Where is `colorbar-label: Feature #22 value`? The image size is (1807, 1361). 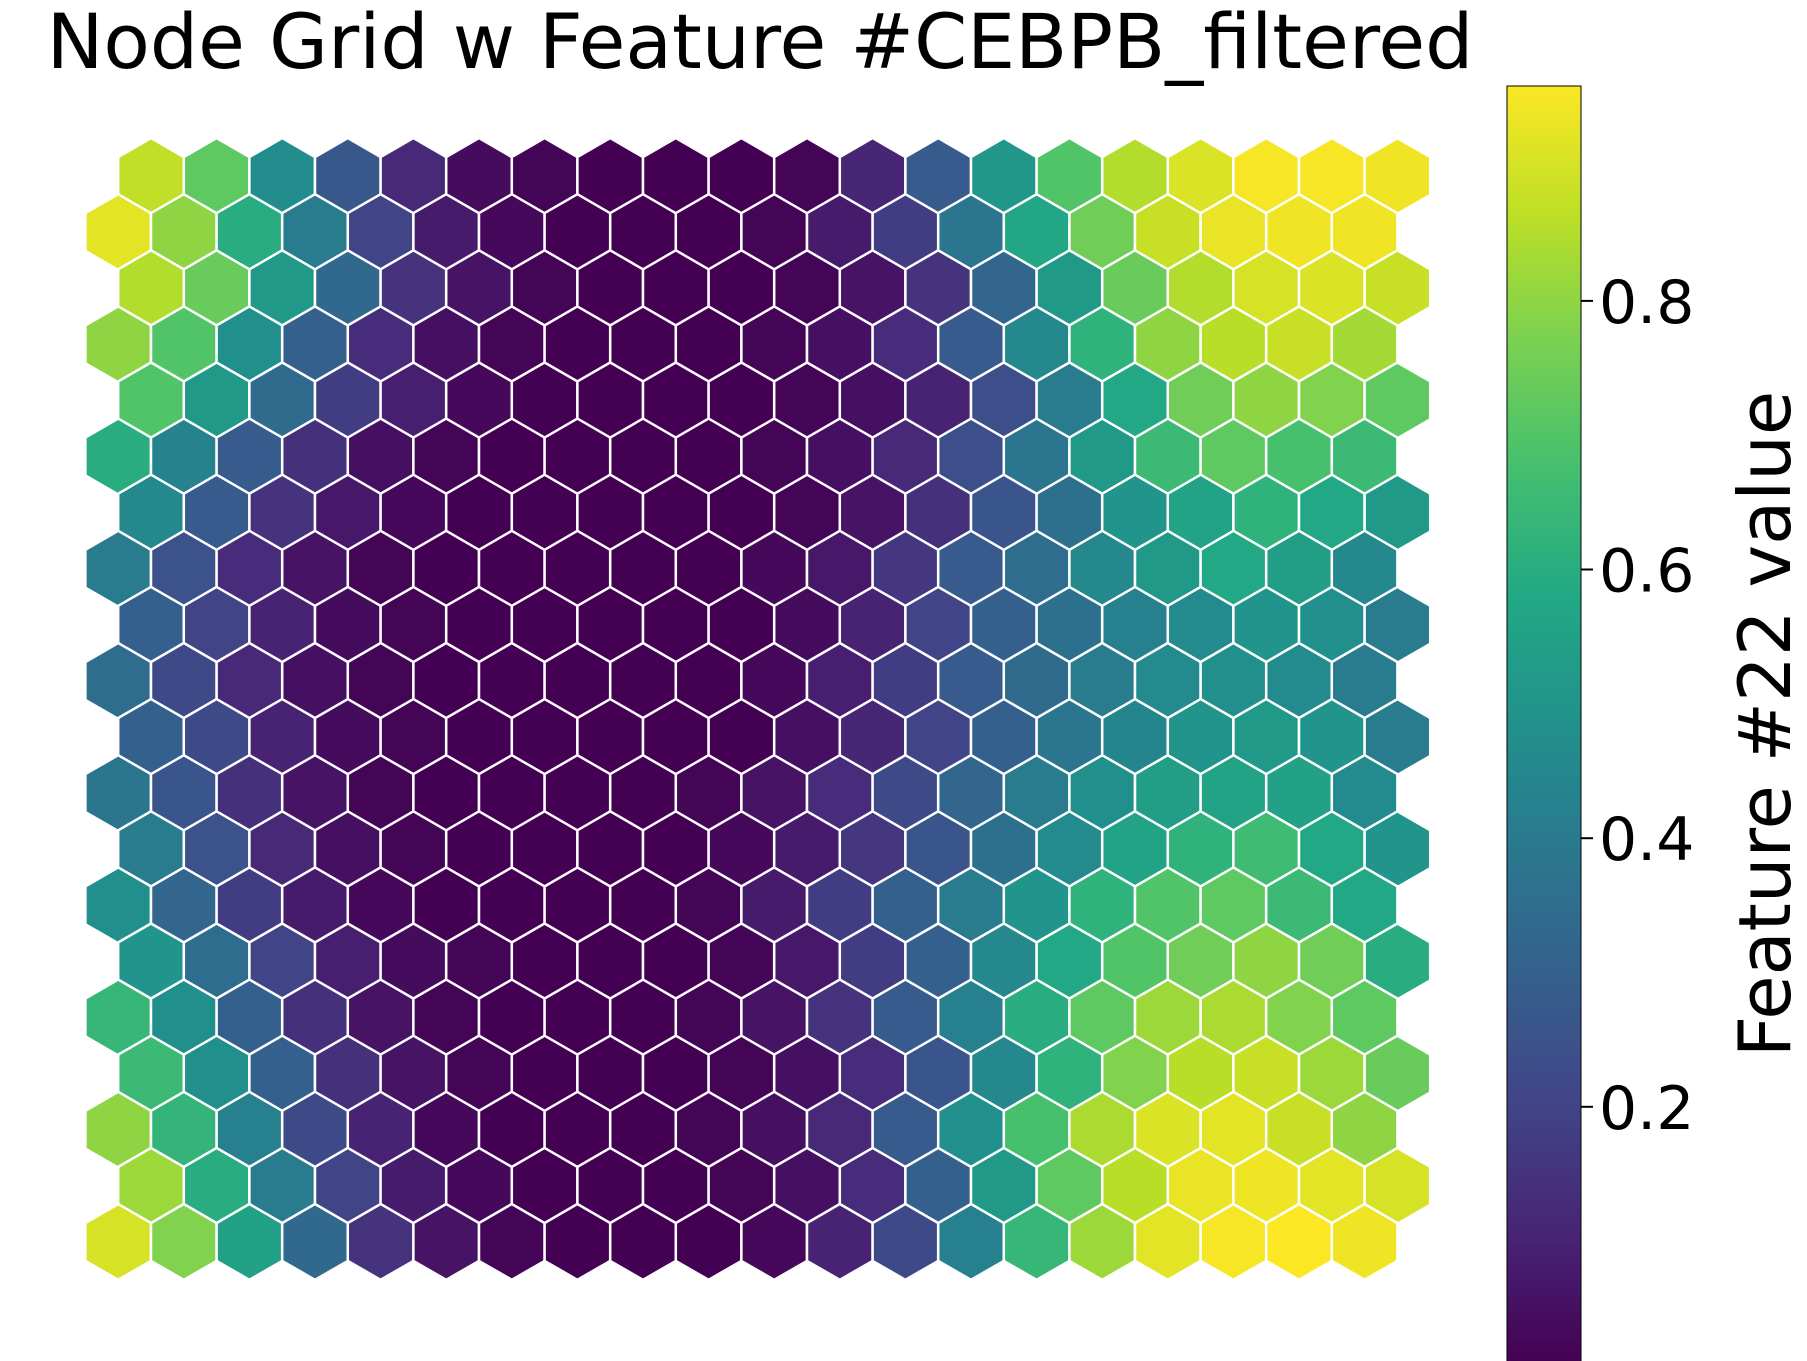 colorbar-label: Feature #22 value is located at coordinates (1765, 724).